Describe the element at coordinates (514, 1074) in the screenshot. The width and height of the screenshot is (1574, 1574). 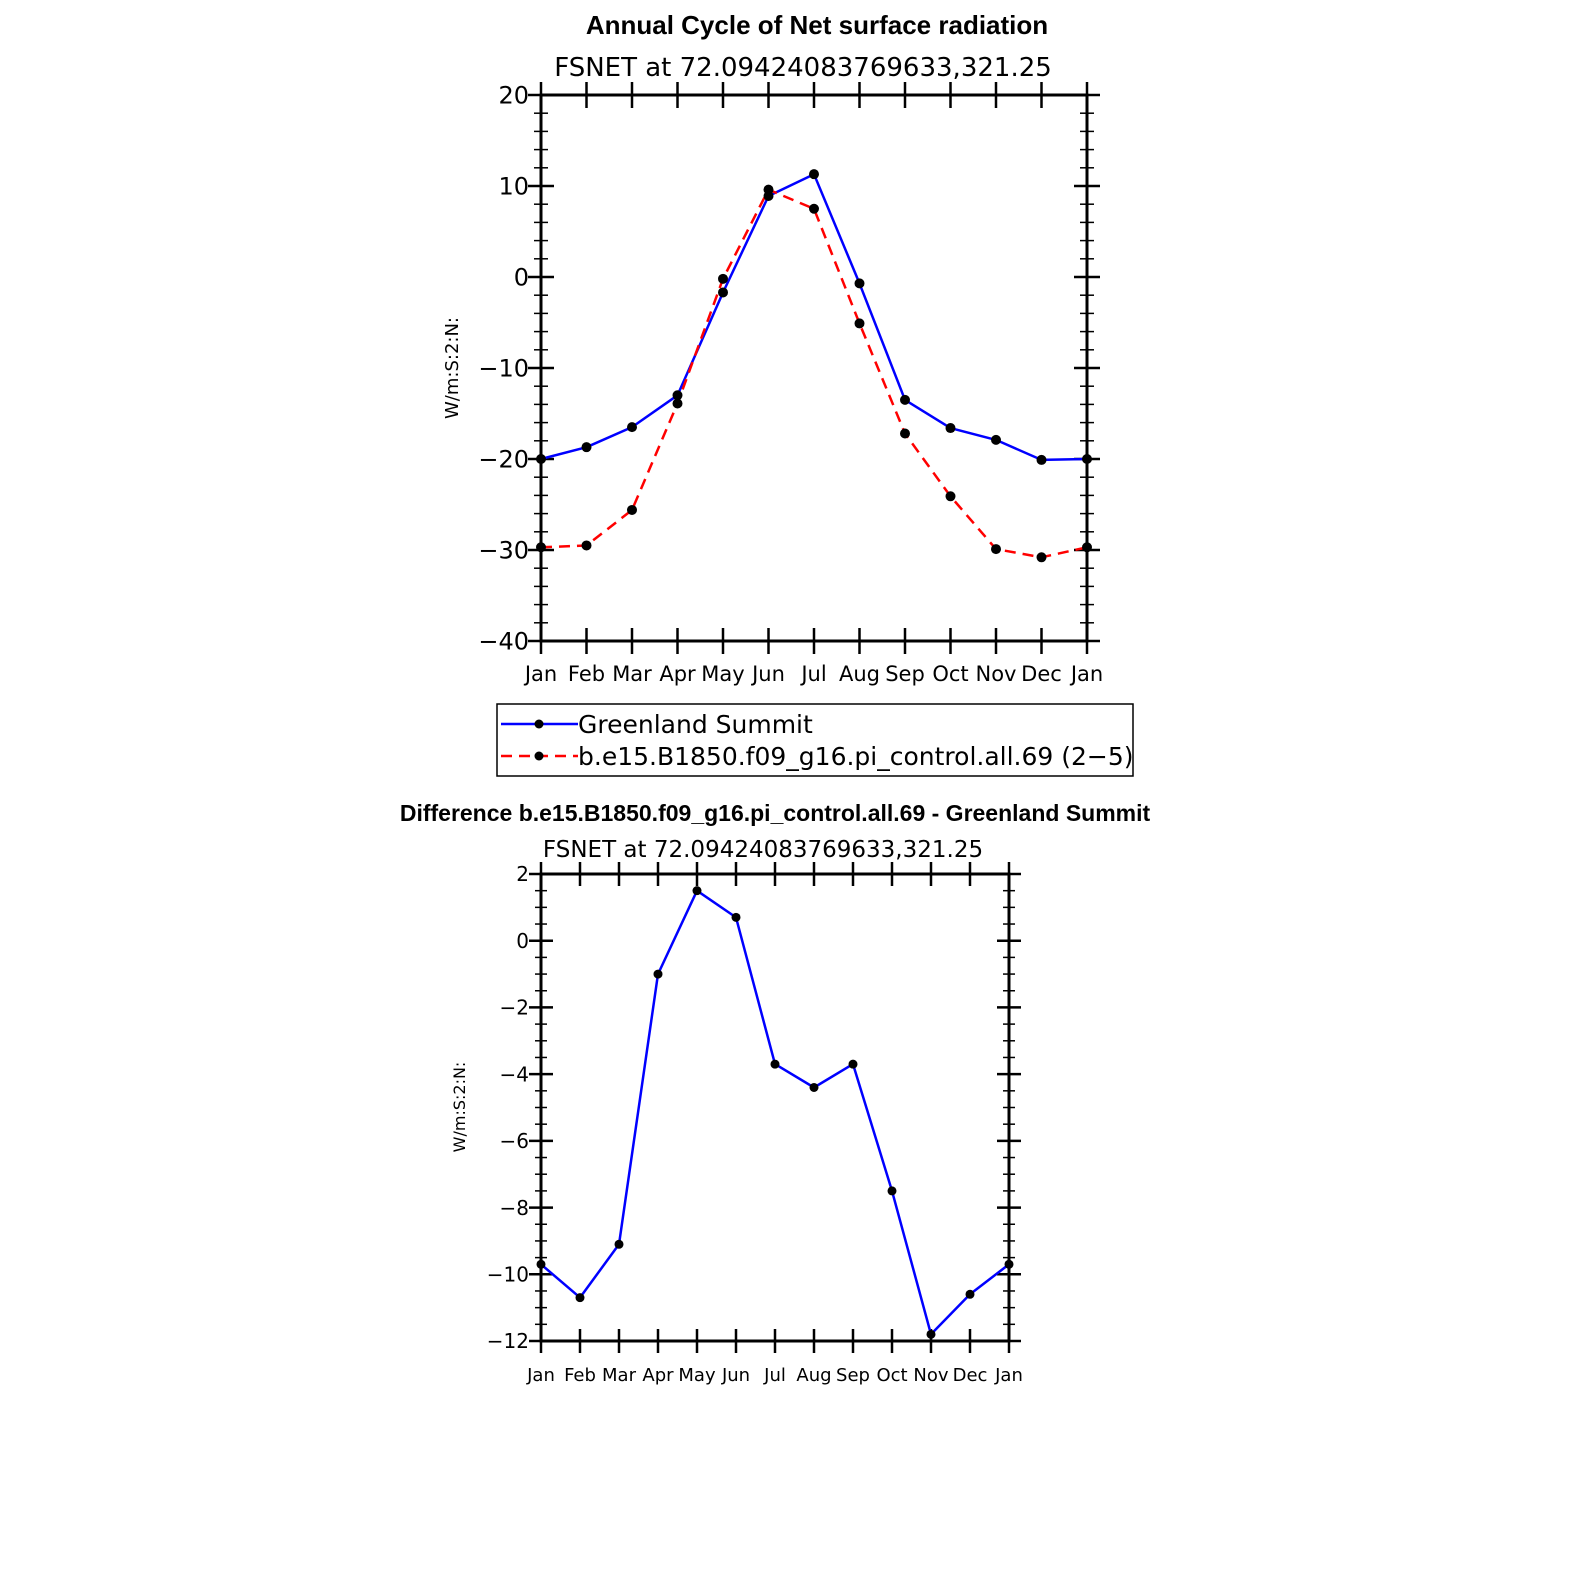
I see `ytick-label: −4` at that location.